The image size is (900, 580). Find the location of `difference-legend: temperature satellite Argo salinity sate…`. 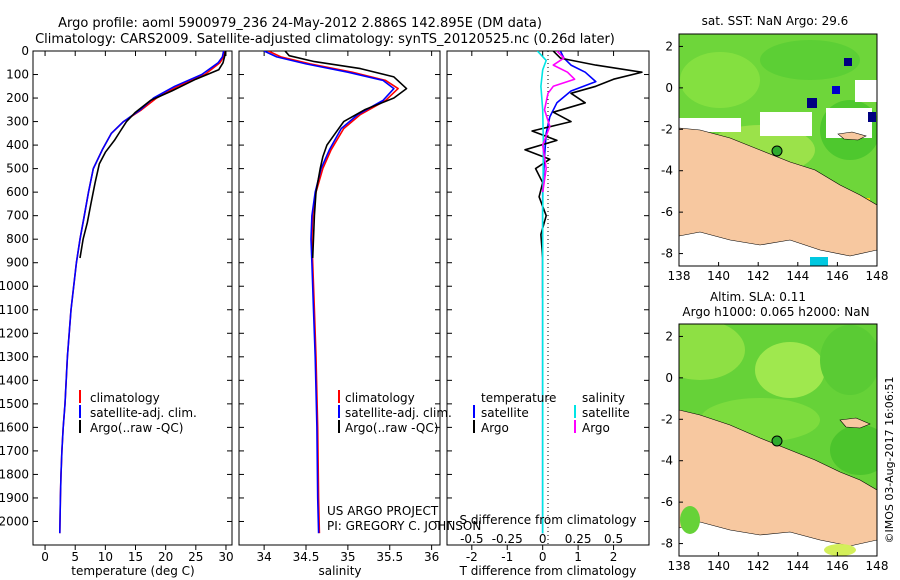

difference-legend: temperature satellite Argo salinity sate… is located at coordinates (551, 413).